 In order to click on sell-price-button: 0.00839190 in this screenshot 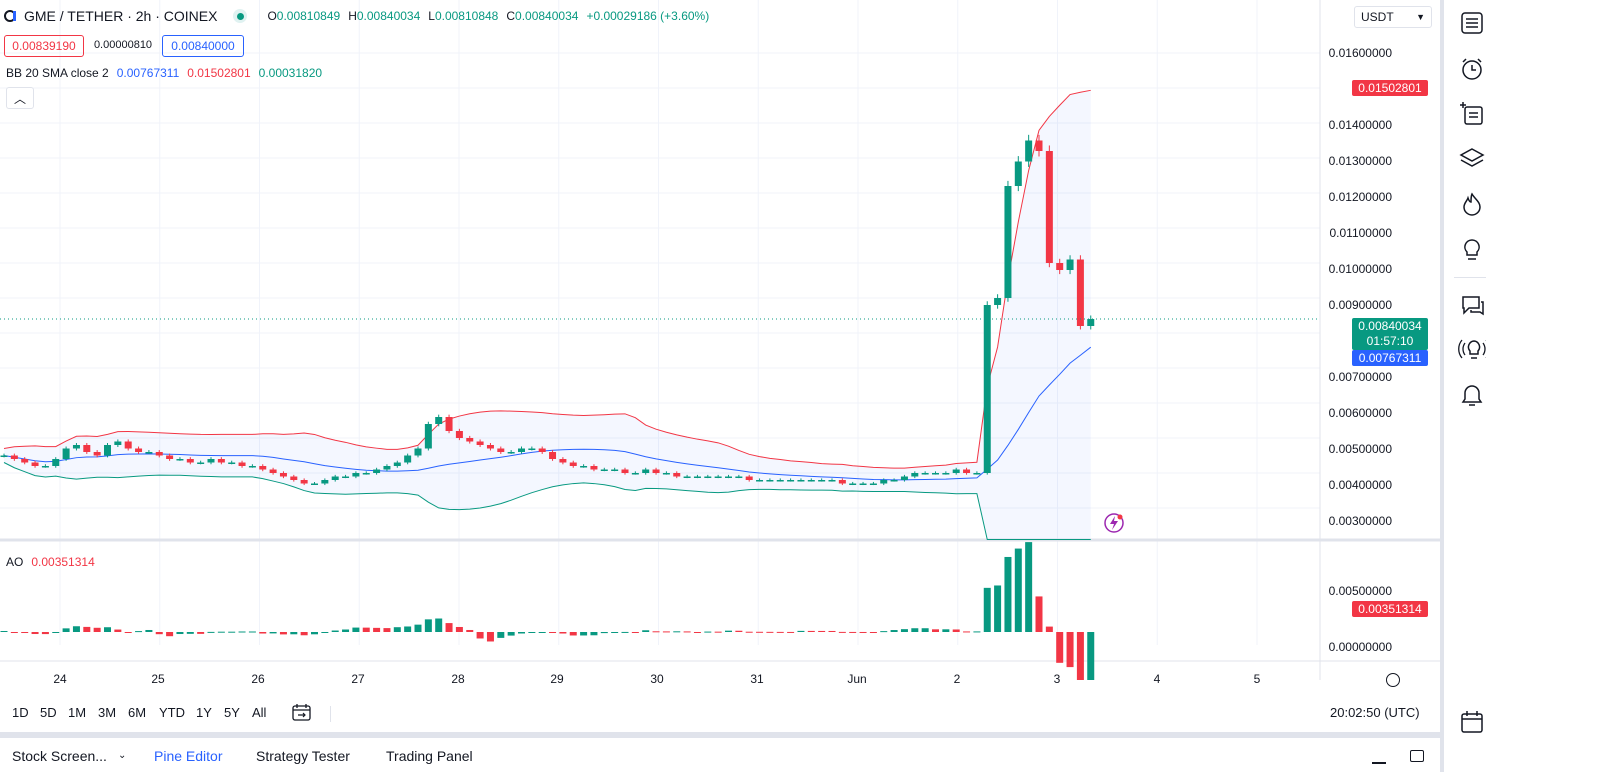, I will do `click(44, 46)`.